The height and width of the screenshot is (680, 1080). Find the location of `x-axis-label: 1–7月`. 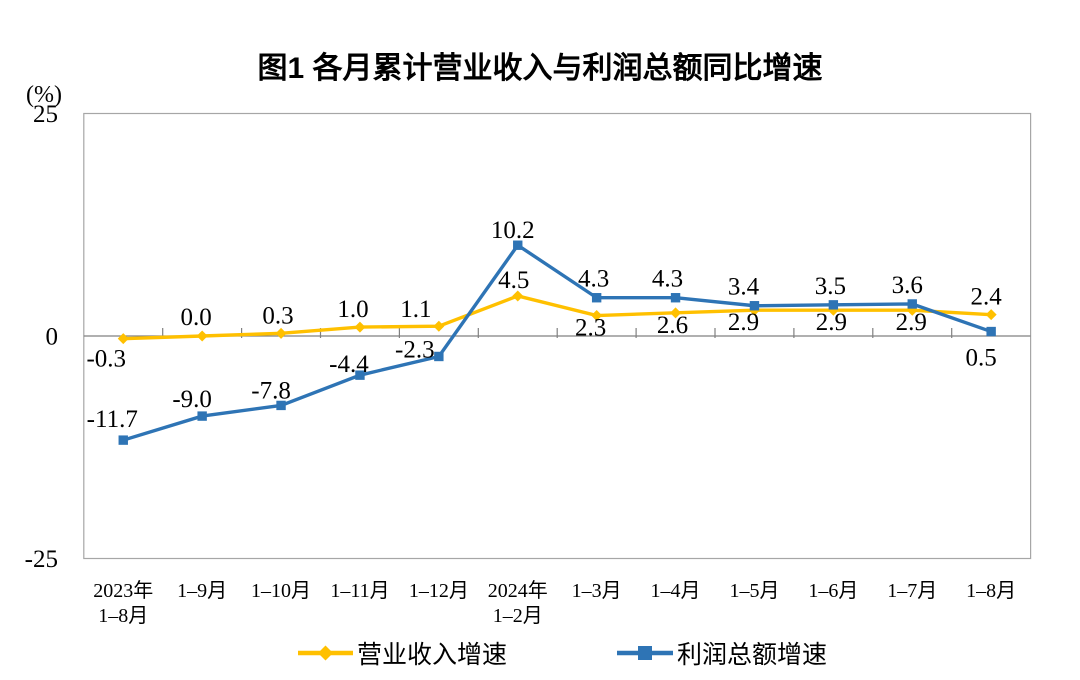

x-axis-label: 1–7月 is located at coordinates (912, 591).